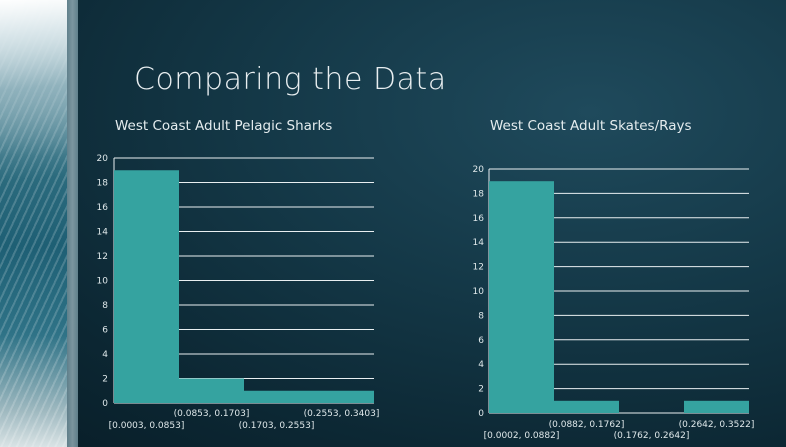  Describe the element at coordinates (212, 414) in the screenshot. I see `x-tick-label: (0.0853, 0.1703]` at that location.